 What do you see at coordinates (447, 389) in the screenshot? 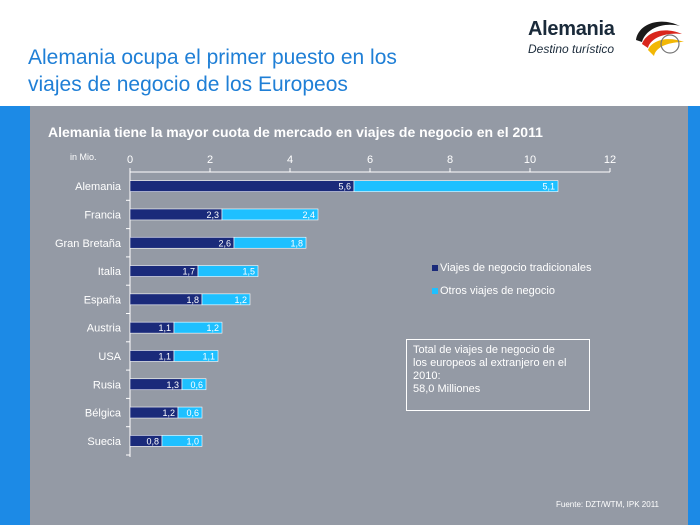
I see `total-annotation-line-4: 58,0 Milliones` at bounding box center [447, 389].